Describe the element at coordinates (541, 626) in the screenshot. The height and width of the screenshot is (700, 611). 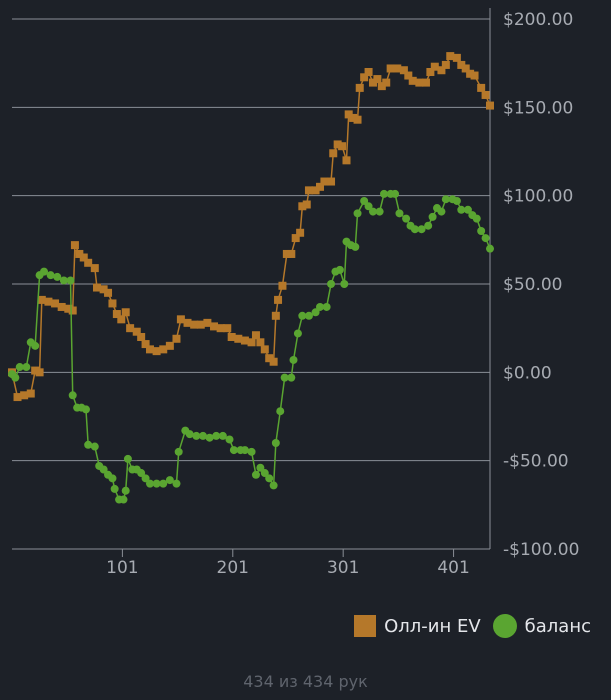
I see `legend-item-balance: баланс` at that location.